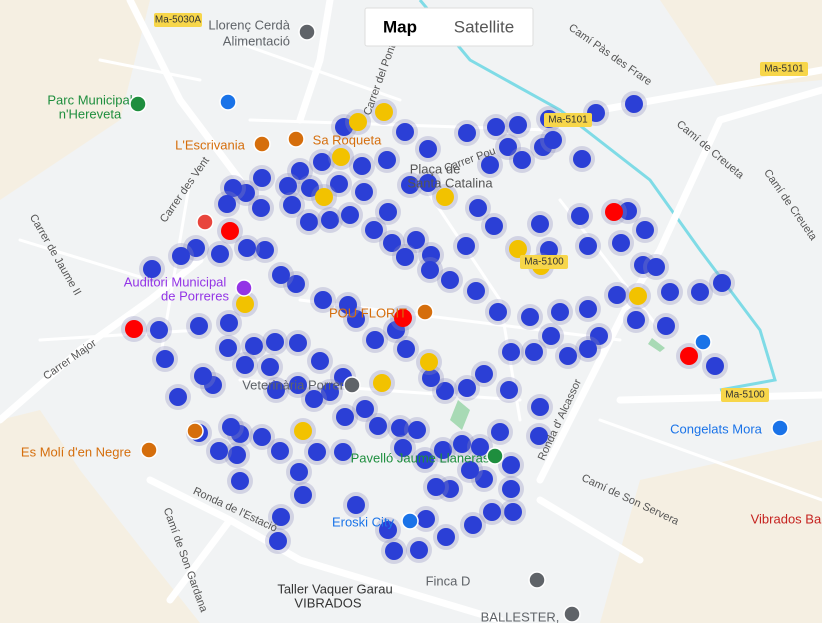 This screenshot has width=822, height=623. Describe the element at coordinates (449, 27) in the screenshot. I see `map-type-control: Map Satellite` at that location.